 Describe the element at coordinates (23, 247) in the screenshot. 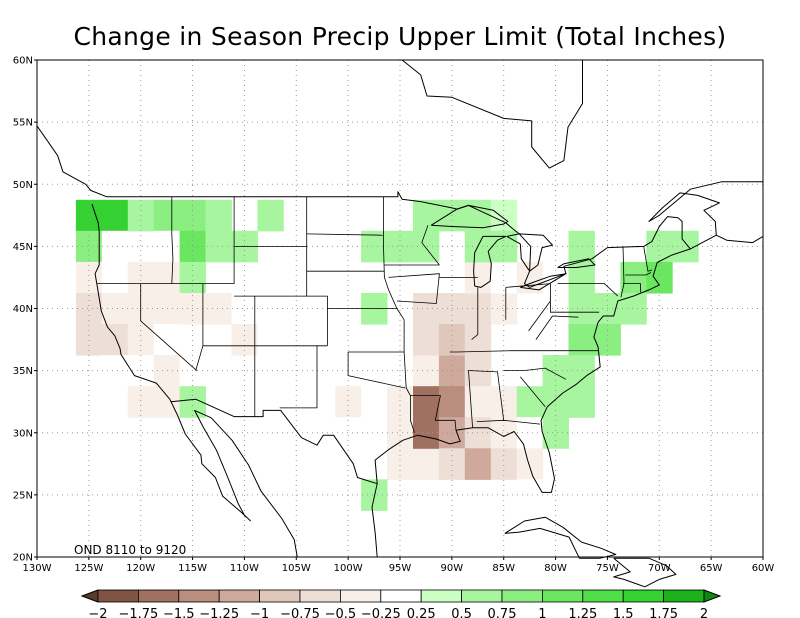

I see `lat-tick-label: 45N` at that location.